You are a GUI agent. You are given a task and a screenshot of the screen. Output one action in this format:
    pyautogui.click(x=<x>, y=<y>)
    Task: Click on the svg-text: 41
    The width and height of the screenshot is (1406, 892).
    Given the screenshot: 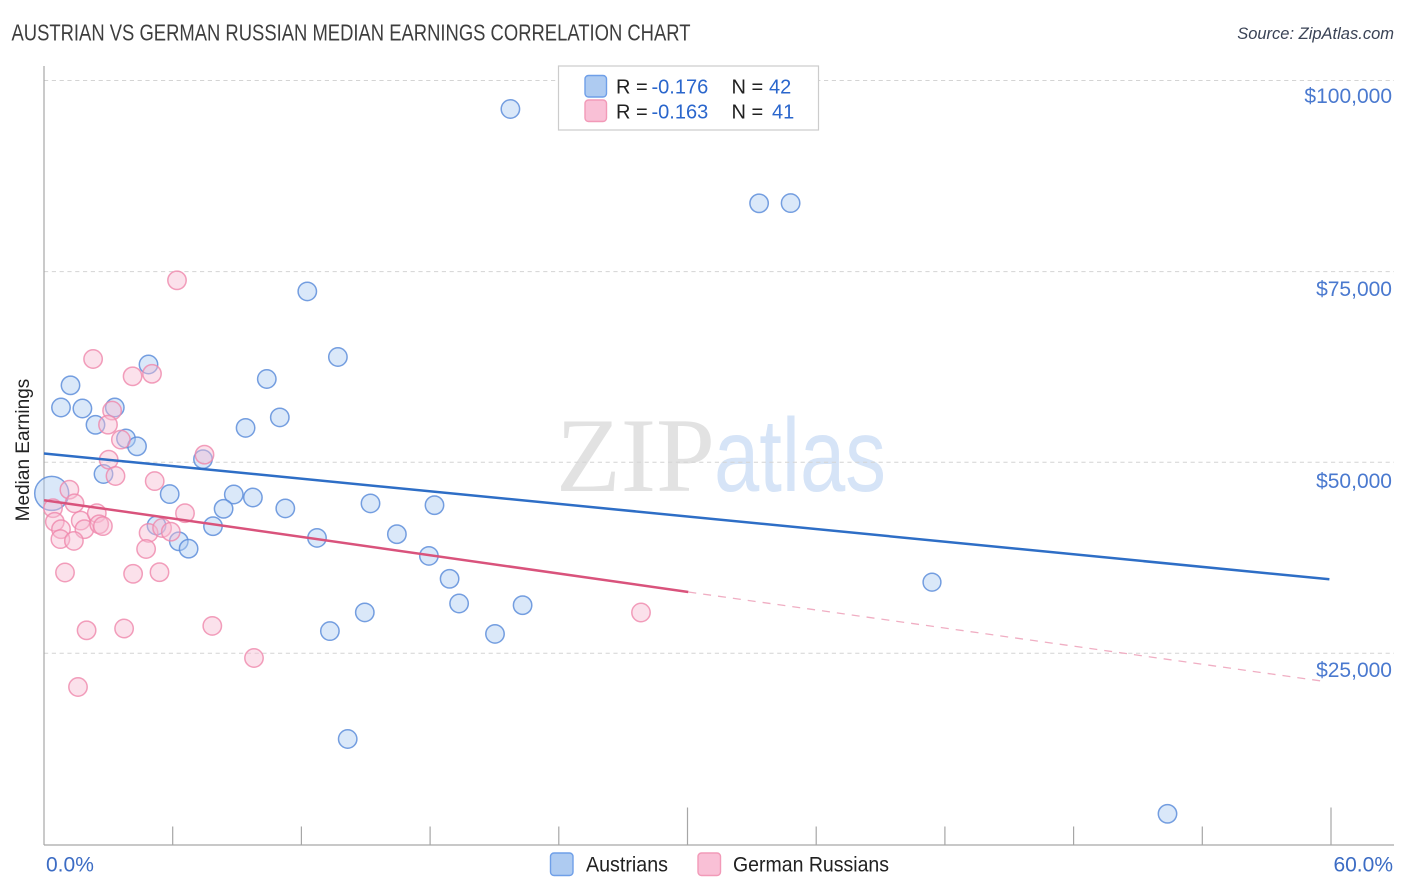 What is the action you would take?
    pyautogui.click(x=783, y=113)
    